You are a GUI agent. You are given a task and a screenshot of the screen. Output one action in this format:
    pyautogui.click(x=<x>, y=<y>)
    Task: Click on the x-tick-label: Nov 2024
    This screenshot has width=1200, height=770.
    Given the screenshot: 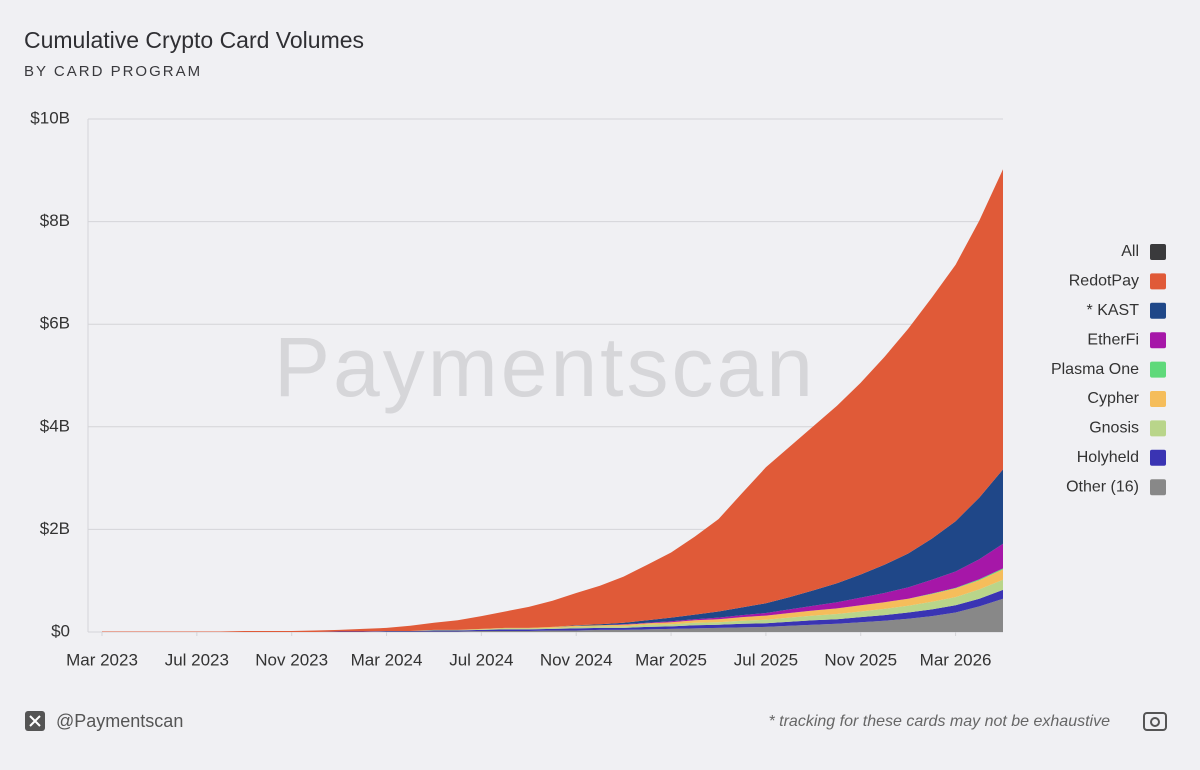 What is the action you would take?
    pyautogui.click(x=576, y=659)
    